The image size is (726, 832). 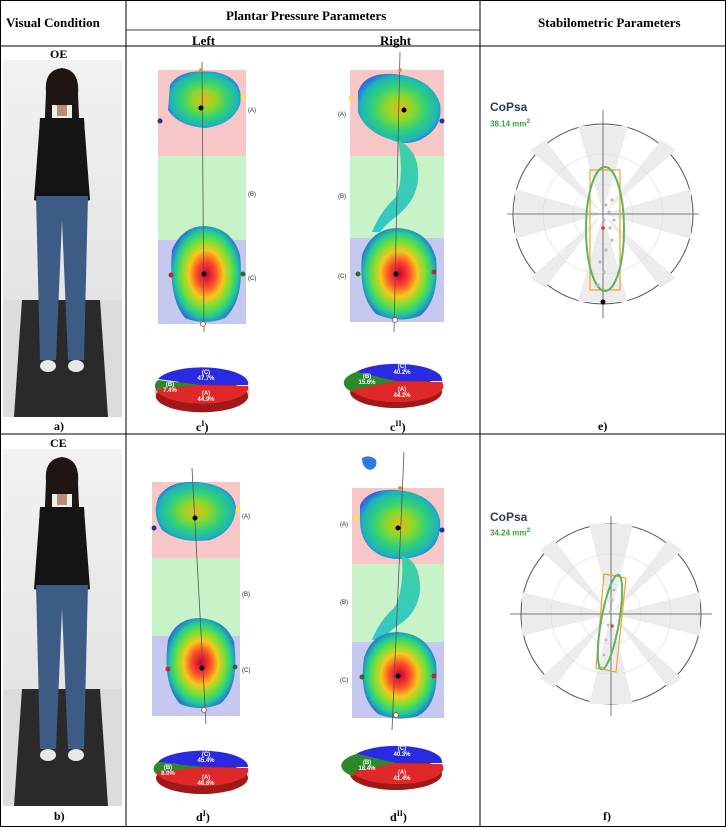 What do you see at coordinates (603, 214) in the screenshot?
I see `stabilogram-oe` at bounding box center [603, 214].